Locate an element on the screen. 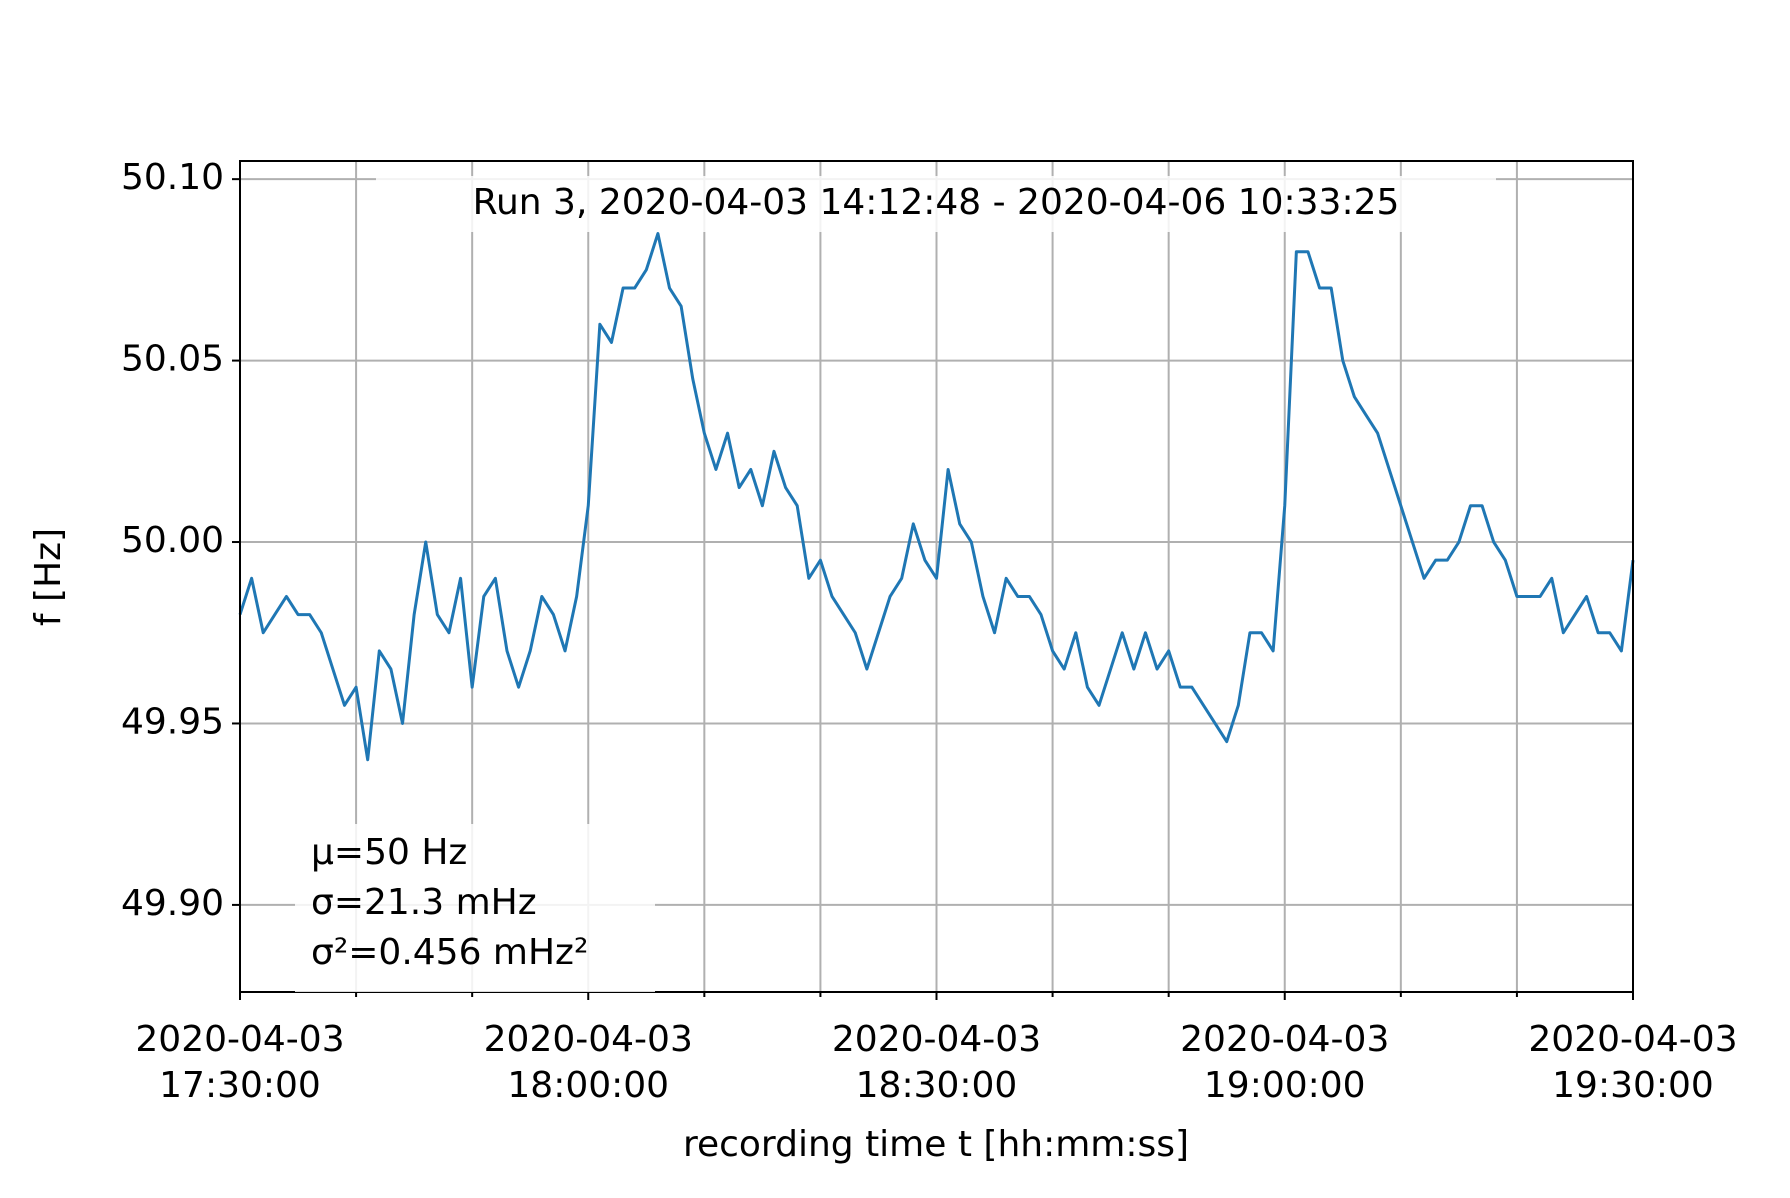  y-tick-label: 50.00 is located at coordinates (172, 540).